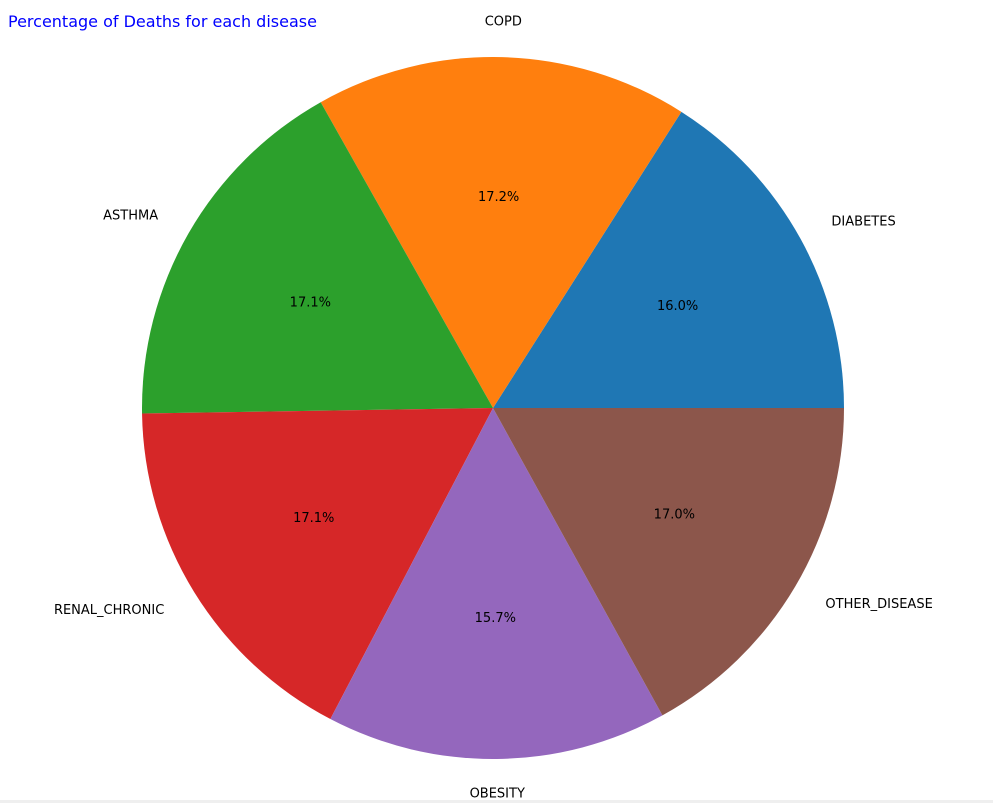 The image size is (993, 803). What do you see at coordinates (503, 22) in the screenshot?
I see `slice-label-copd: COPD` at bounding box center [503, 22].